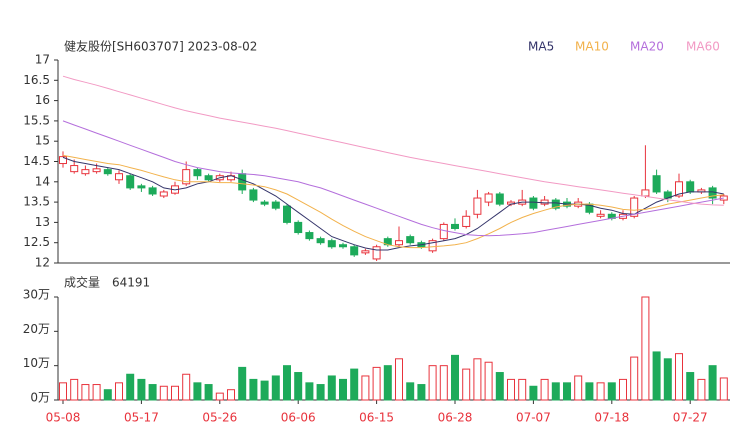 The height and width of the screenshot is (440, 740). Describe the element at coordinates (42, 181) in the screenshot. I see `y-tick-label: 14` at that location.